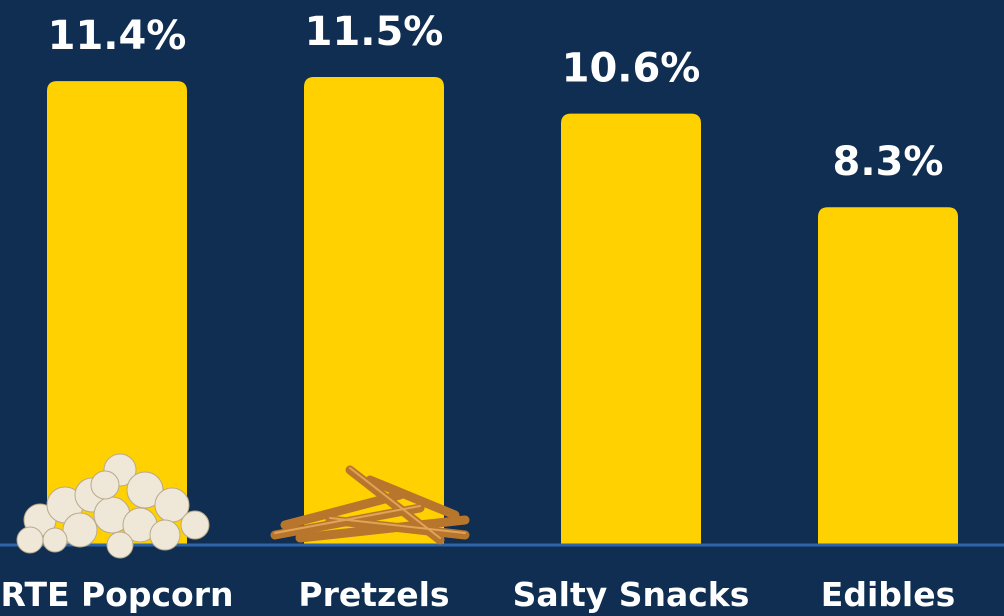 This screenshot has width=1004, height=616. What do you see at coordinates (117, 594) in the screenshot?
I see `category-label: RTE Popcorn` at bounding box center [117, 594].